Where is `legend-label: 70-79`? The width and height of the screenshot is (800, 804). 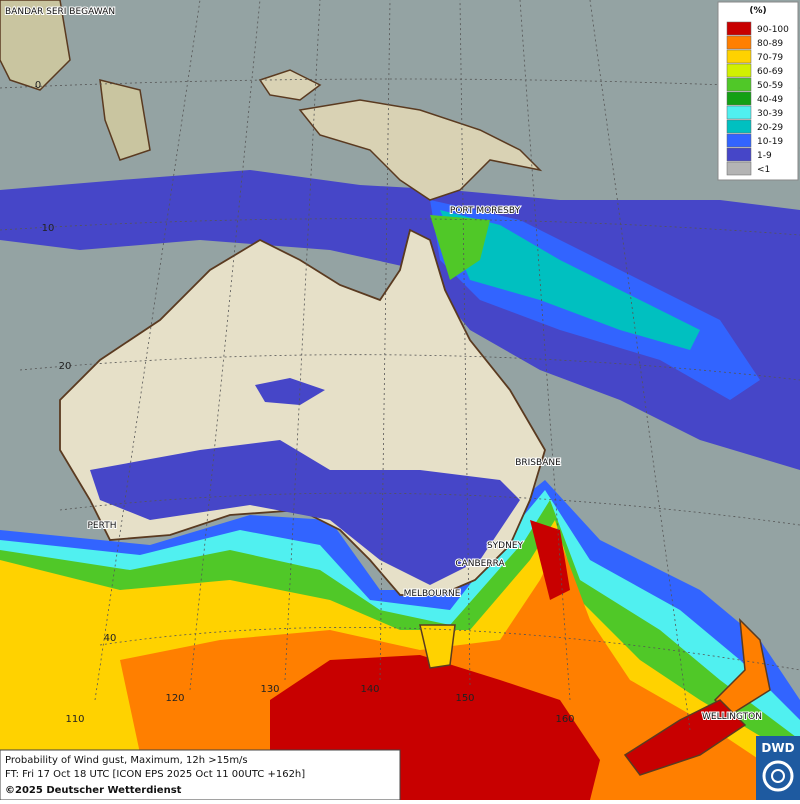 legend-label: 70-79 is located at coordinates (770, 58).